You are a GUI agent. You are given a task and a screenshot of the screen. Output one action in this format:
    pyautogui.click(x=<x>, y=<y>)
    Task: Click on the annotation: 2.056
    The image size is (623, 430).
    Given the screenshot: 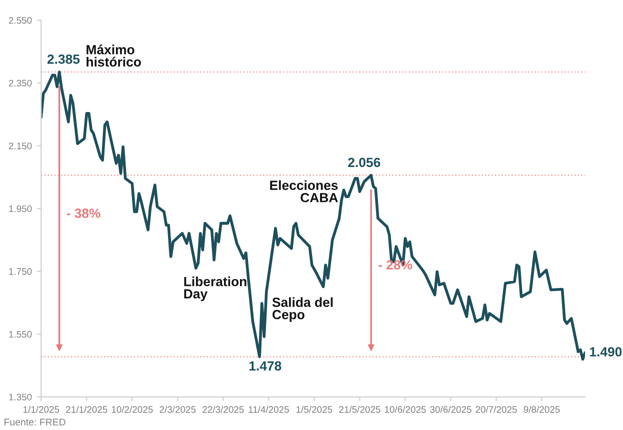 What is the action you would take?
    pyautogui.click(x=364, y=163)
    